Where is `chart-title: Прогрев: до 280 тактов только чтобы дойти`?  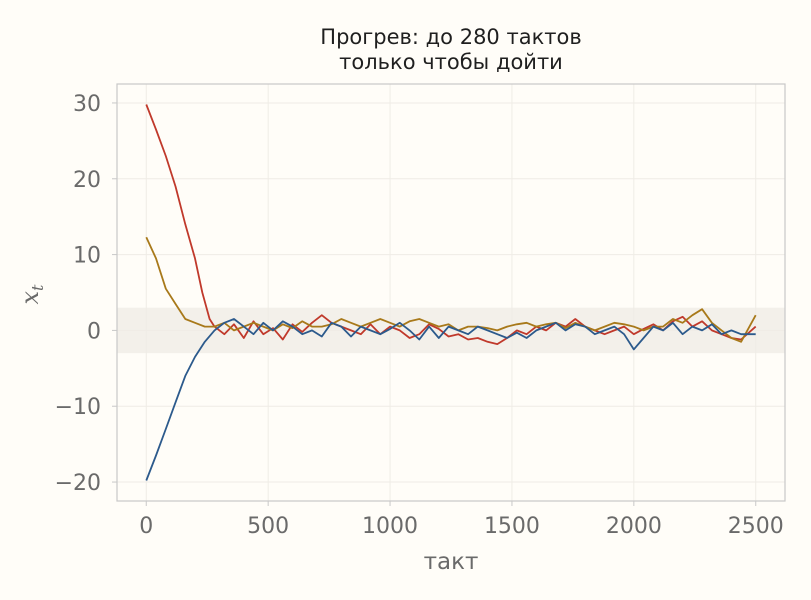 chart-title: Прогрев: до 280 тактов только чтобы дойти is located at coordinates (450, 49).